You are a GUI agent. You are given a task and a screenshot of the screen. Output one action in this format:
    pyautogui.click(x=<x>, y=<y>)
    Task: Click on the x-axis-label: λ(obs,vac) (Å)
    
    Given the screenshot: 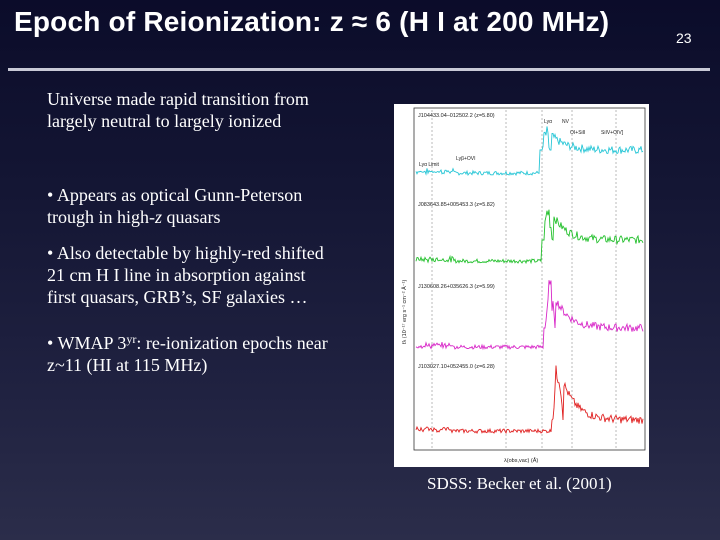 What is the action you would take?
    pyautogui.click(x=521, y=460)
    